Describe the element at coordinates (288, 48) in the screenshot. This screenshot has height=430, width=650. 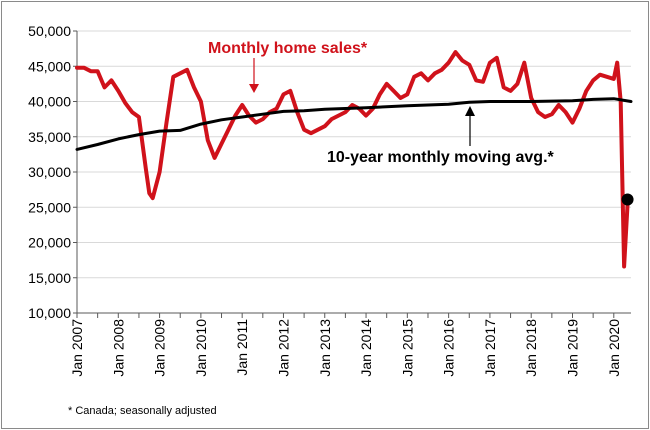
I see `sales-annotation-label: Monthly home sales*` at that location.